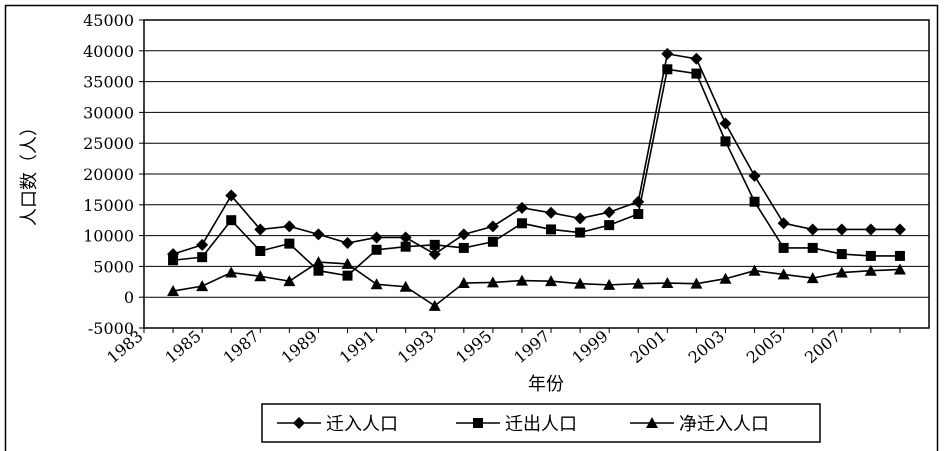 The height and width of the screenshot is (451, 945). What do you see at coordinates (108, 51) in the screenshot?
I see `y-tick-label: 40000` at bounding box center [108, 51].